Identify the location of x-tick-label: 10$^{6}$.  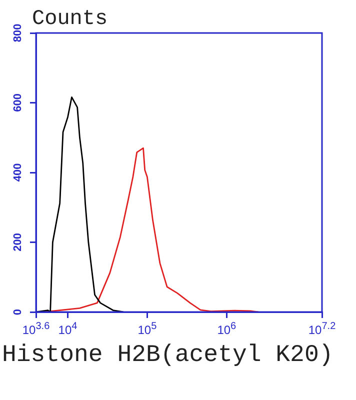
(226, 328).